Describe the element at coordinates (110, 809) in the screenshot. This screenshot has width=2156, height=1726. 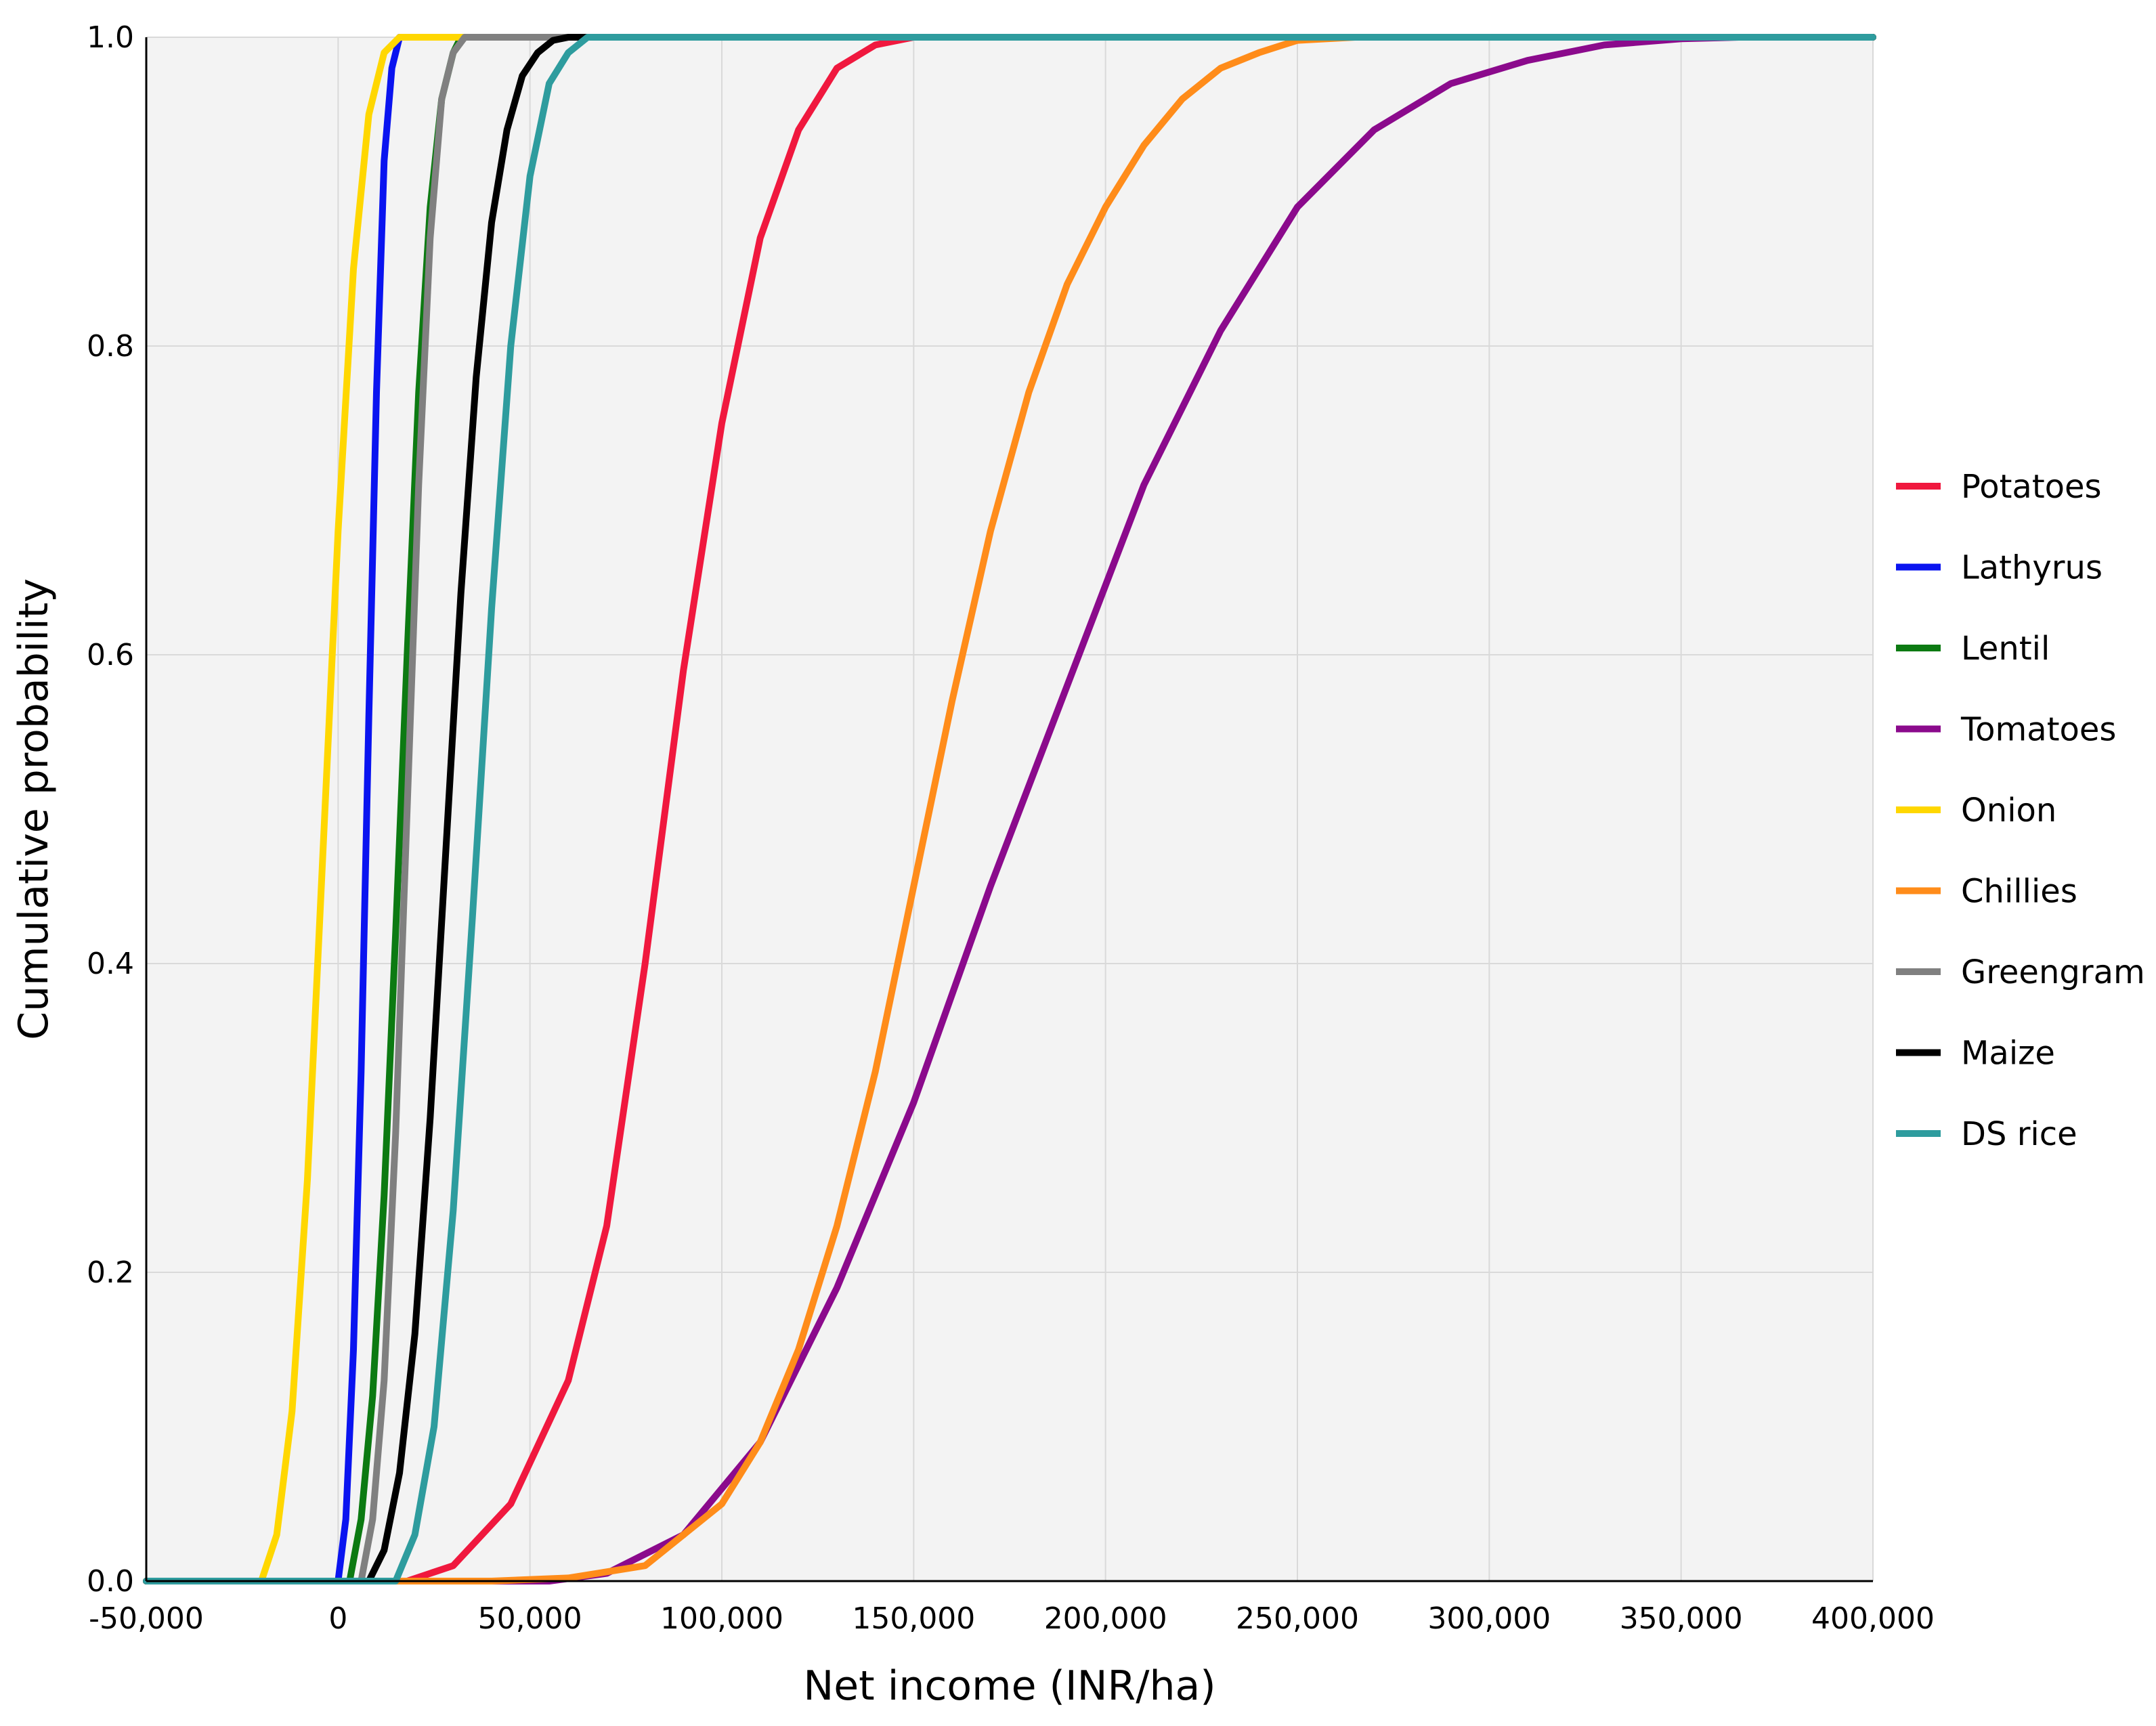
I see `y-tick-labels: 0.0 0.2 0.4 0.6 0.8 1.0` at that location.